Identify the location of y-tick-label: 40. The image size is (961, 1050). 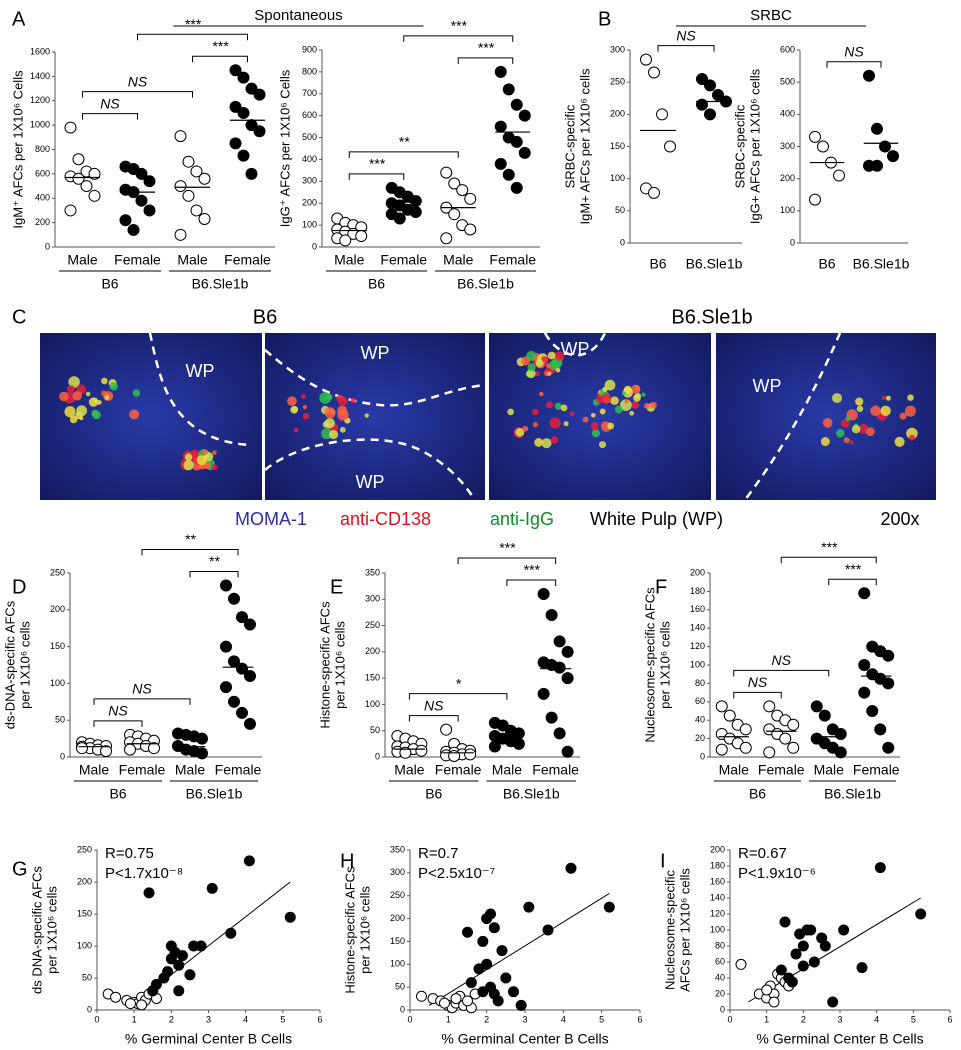
(720, 977).